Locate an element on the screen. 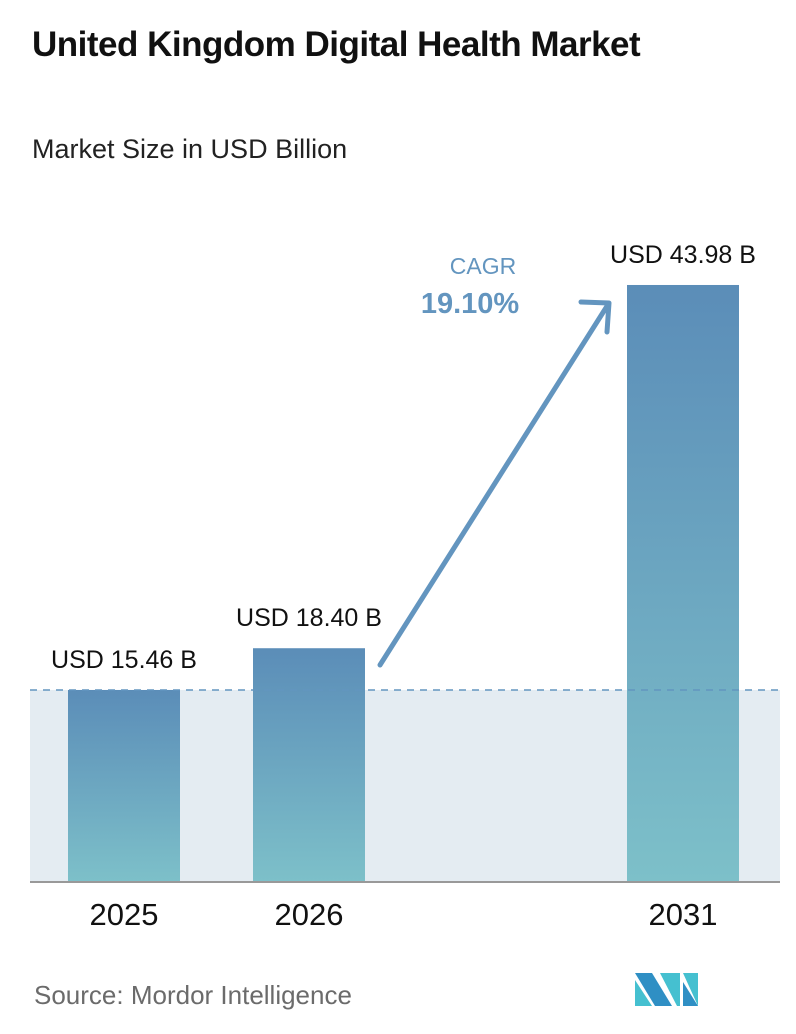  bar-2031 is located at coordinates (683, 583).